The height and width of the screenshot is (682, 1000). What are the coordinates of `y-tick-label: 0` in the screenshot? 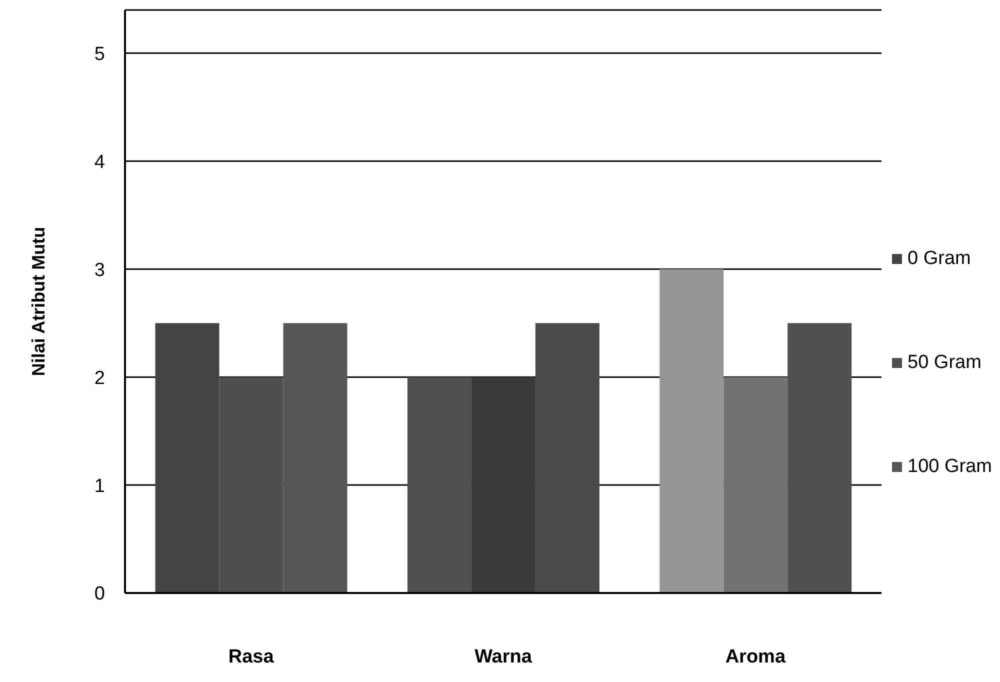 It's located at (99, 594).